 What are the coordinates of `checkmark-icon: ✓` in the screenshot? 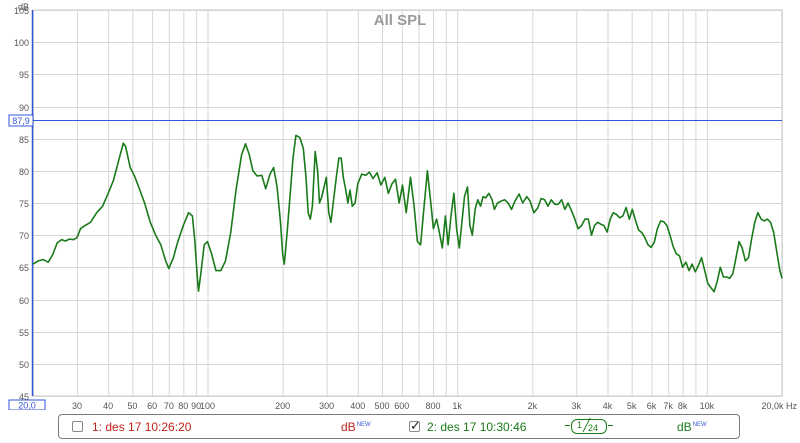 It's located at (415, 425).